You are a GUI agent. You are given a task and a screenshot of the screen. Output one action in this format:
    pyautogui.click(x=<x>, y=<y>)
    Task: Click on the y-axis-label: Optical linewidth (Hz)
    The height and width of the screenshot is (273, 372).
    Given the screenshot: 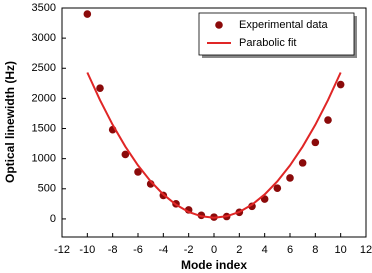 What is the action you would take?
    pyautogui.click(x=10, y=122)
    